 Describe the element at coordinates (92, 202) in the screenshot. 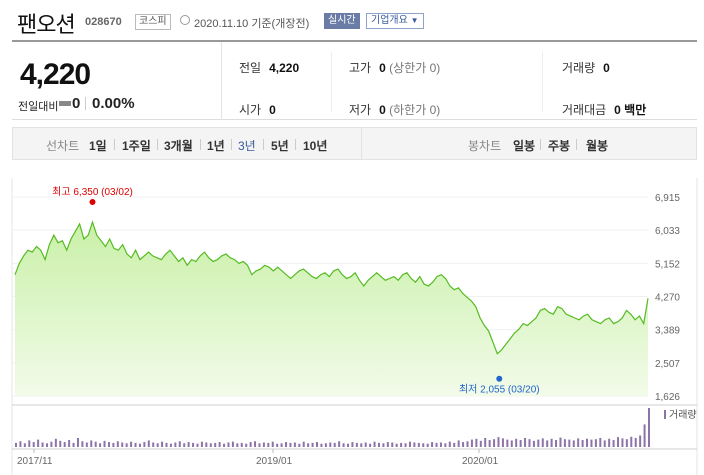

I see `high-marker` at that location.